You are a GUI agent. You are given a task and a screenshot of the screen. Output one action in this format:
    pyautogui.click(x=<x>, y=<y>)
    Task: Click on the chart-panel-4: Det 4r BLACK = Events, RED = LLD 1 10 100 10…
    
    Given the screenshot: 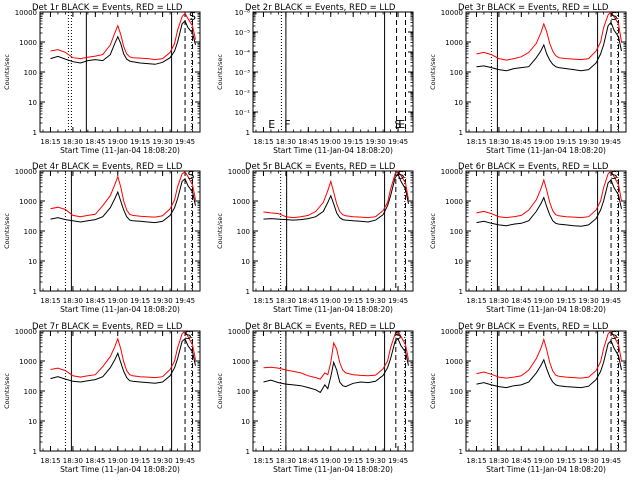 What is the action you would take?
    pyautogui.click(x=102, y=238)
    